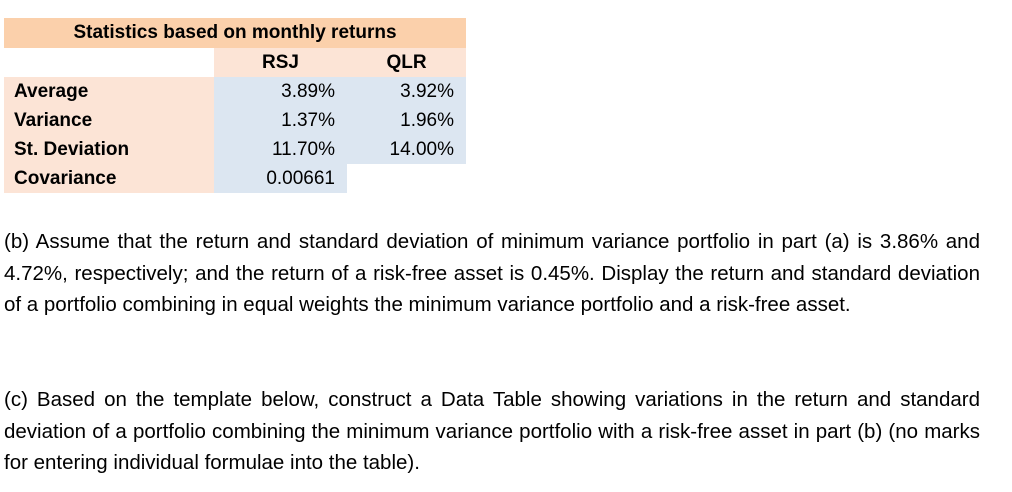 The width and height of the screenshot is (1012, 492). What do you see at coordinates (109, 178) in the screenshot?
I see `row-label-covariance: Covariance` at bounding box center [109, 178].